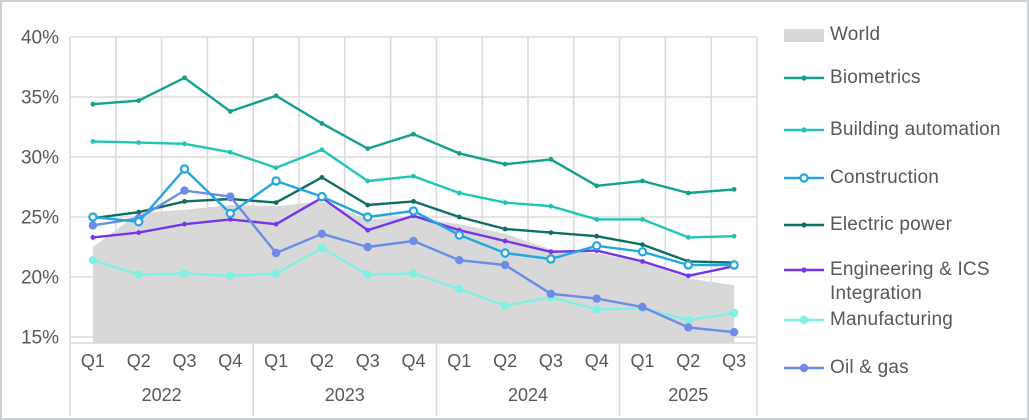 The image size is (1029, 420). I want to click on legend-label-electric-power: Electric power, so click(891, 224).